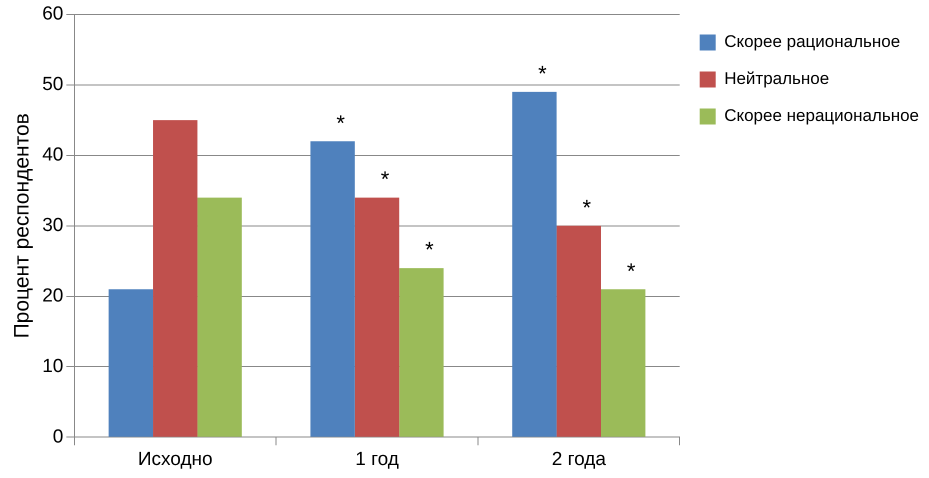 The height and width of the screenshot is (478, 929). What do you see at coordinates (53, 225) in the screenshot?
I see `y-tick-label: 30` at bounding box center [53, 225].